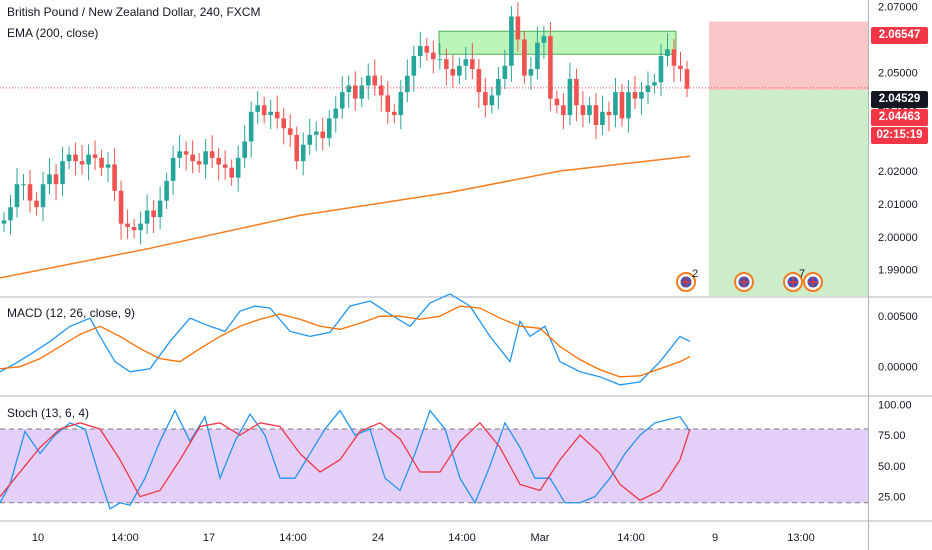  What do you see at coordinates (898, 172) in the screenshot?
I see `price-tick-label: 2.02000` at bounding box center [898, 172].